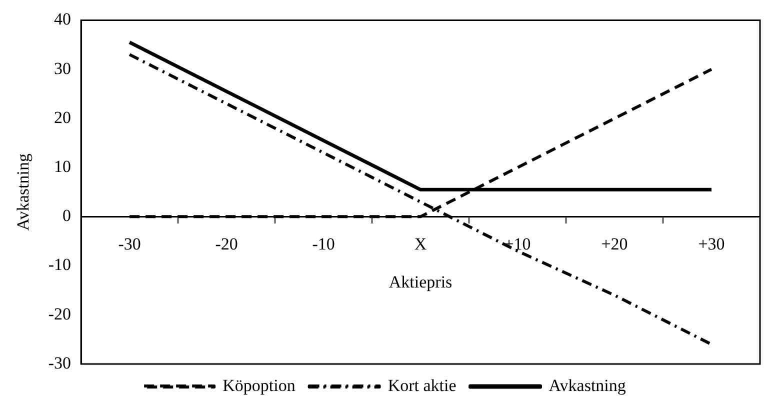 This screenshot has height=405, width=765. Describe the element at coordinates (420, 244) in the screenshot. I see `x-tick-label: X` at that location.